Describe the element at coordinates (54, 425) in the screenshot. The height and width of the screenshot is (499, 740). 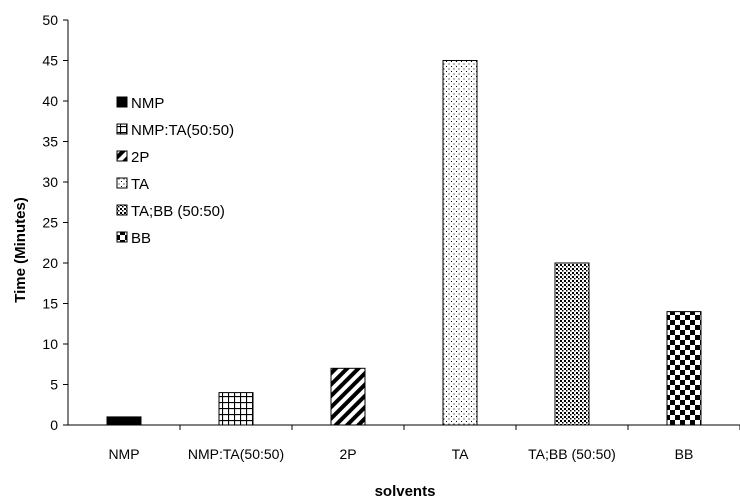
I see `y-tick-label: 0` at that location.